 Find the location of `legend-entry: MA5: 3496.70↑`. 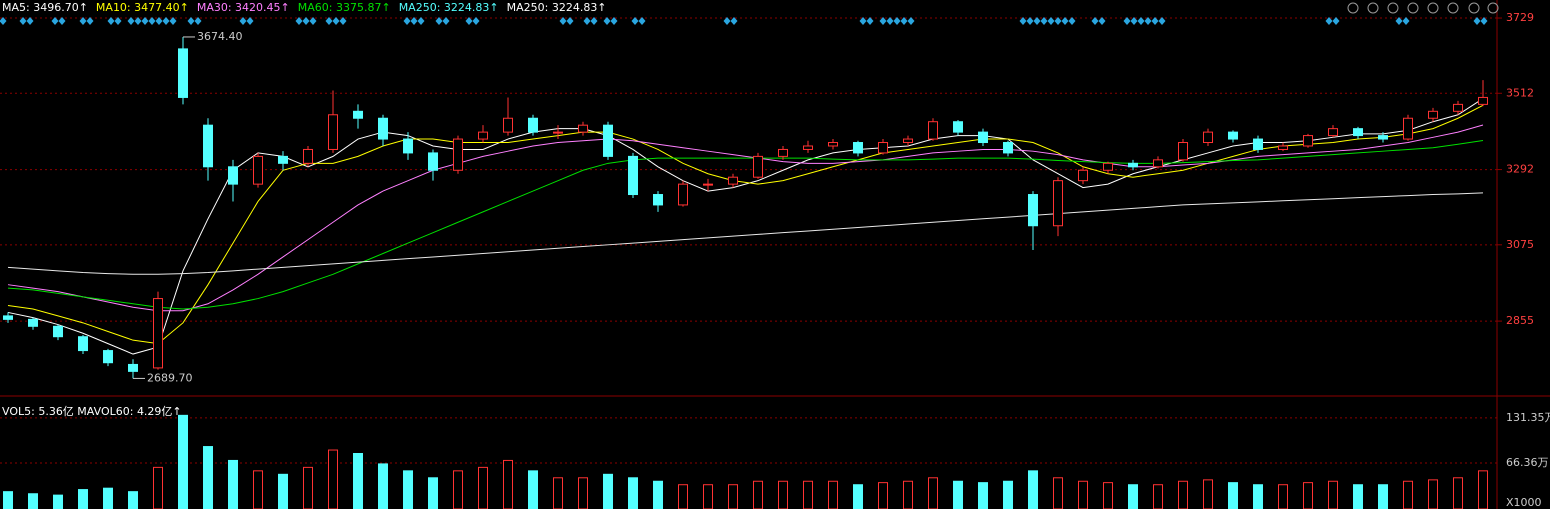

legend-entry: MA5: 3496.70↑ is located at coordinates (45, 7).